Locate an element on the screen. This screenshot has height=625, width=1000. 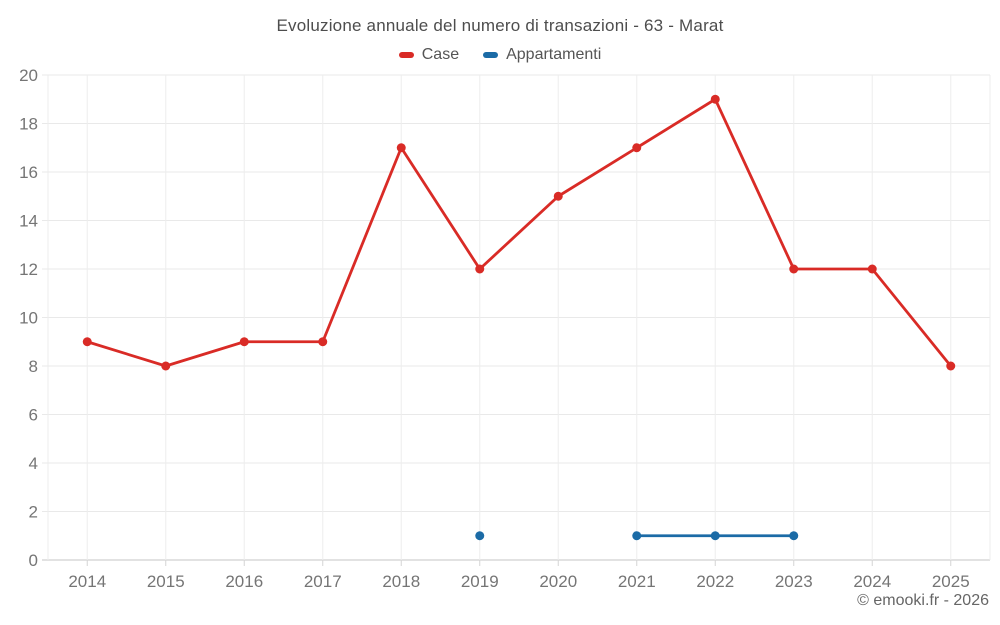
y-axis-tick-label: 8 is located at coordinates (33, 366).